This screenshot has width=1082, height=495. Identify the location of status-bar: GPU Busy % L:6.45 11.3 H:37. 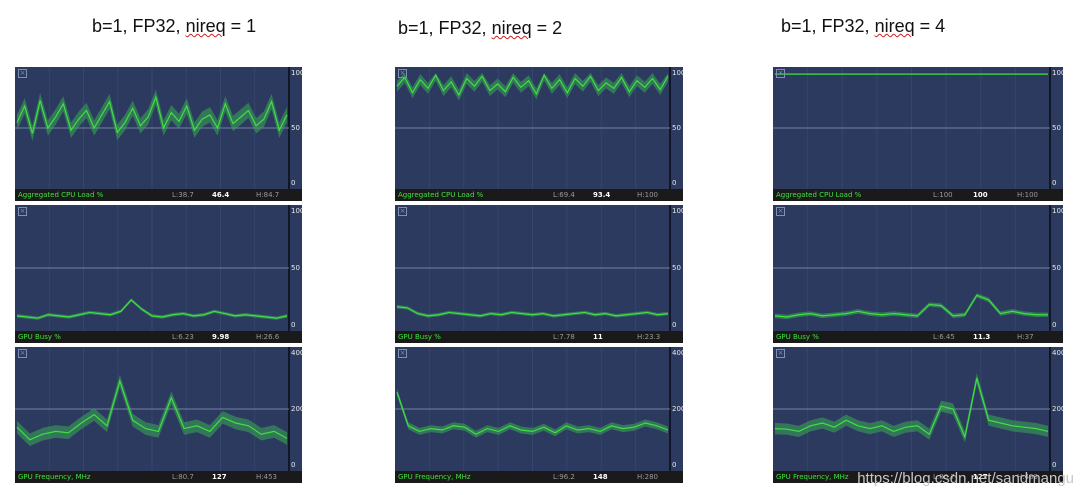
(918, 337).